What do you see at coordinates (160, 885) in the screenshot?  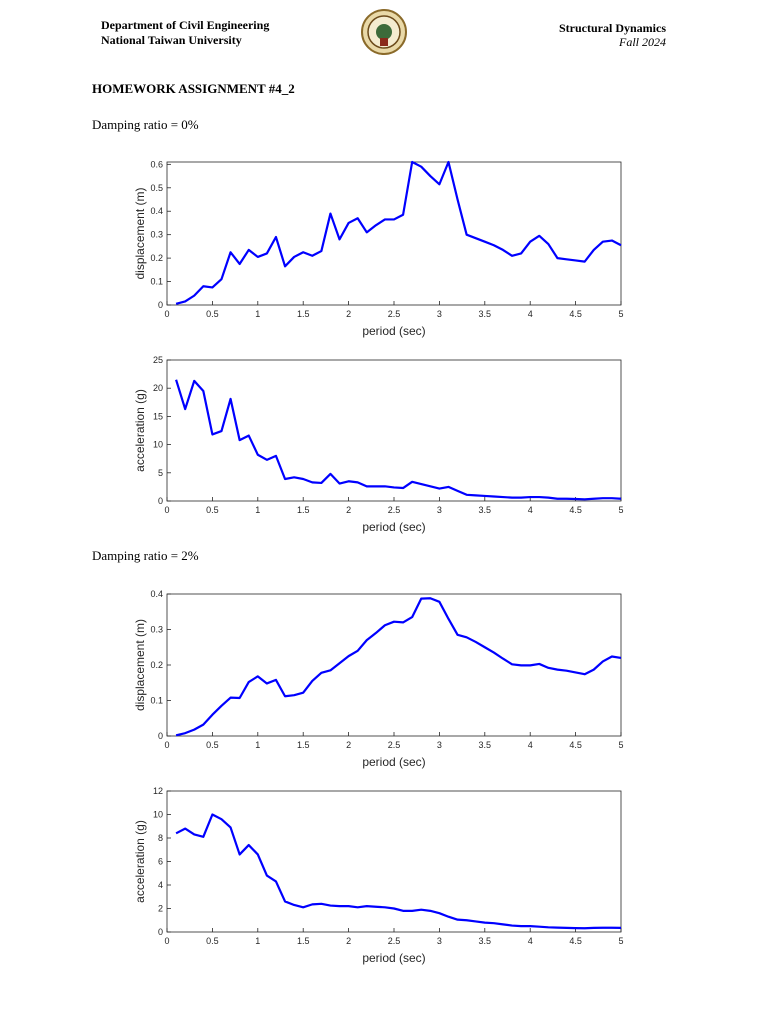 I see `y-tick-label: 4` at bounding box center [160, 885].